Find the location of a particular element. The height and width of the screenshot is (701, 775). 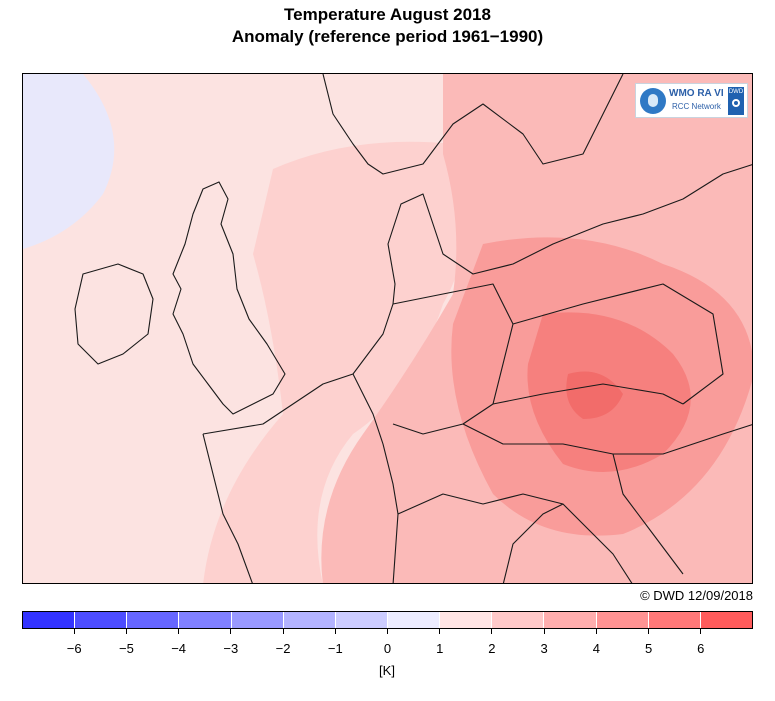

colorbar-tick-label: 2 is located at coordinates (492, 648).